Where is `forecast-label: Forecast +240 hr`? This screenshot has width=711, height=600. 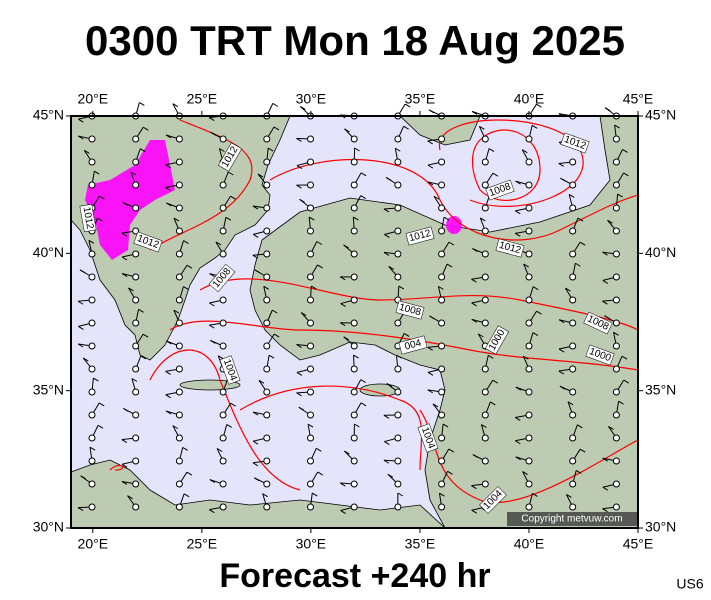
forecast-label: Forecast +240 hr is located at coordinates (354, 576).